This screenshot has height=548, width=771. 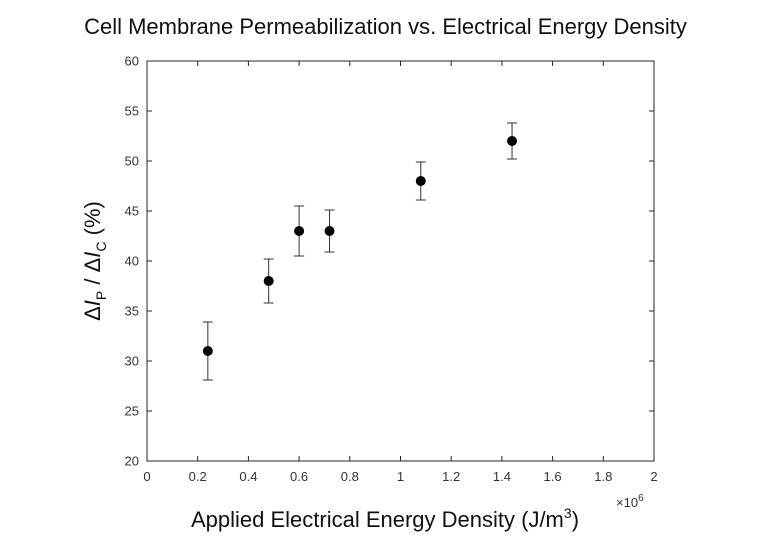 I want to click on x-axis-multiplier-exponent: 6, so click(x=641, y=498).